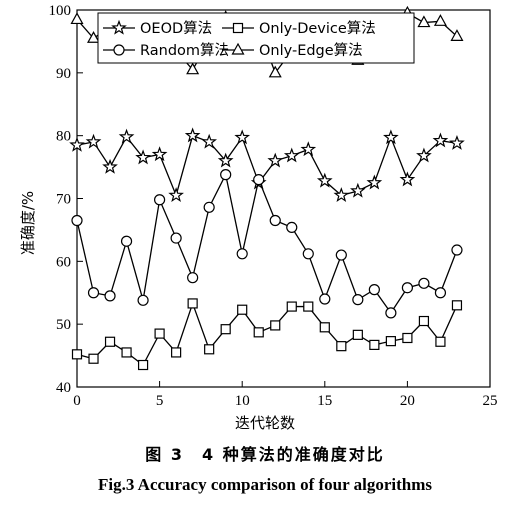 The height and width of the screenshot is (507, 530). What do you see at coordinates (160, 401) in the screenshot?
I see `x-tick-label: 5` at bounding box center [160, 401].